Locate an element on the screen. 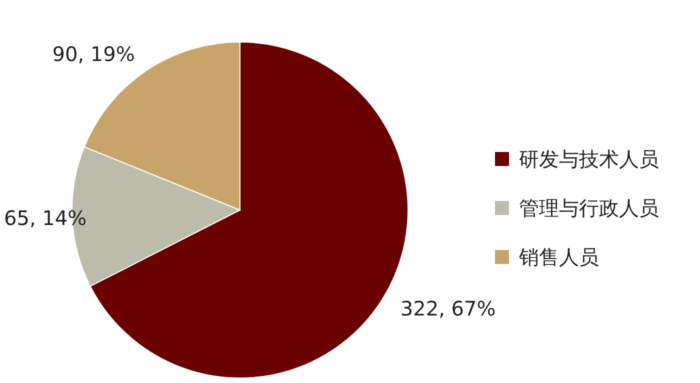 The width and height of the screenshot is (700, 383). data-label: 65, 14% is located at coordinates (45, 218).